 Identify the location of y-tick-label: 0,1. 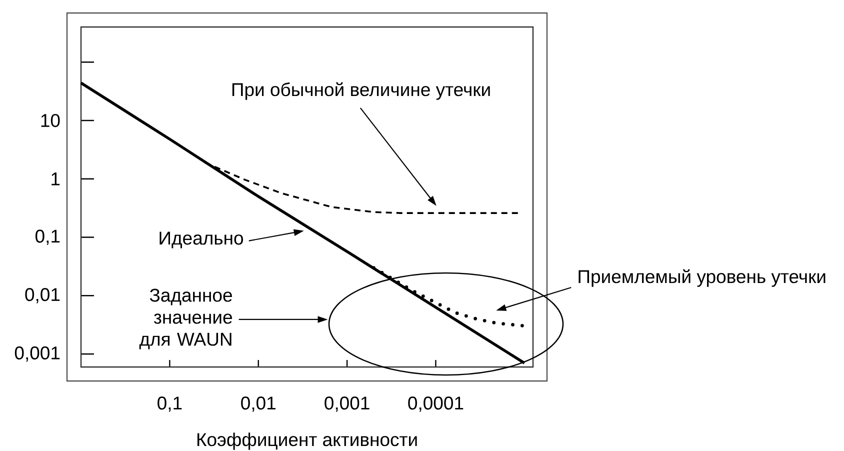
(47, 237).